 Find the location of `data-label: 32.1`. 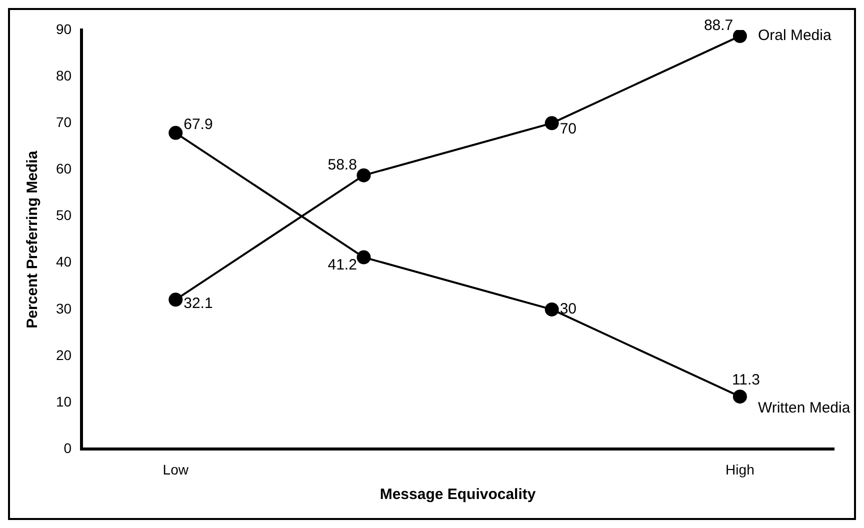

data-label: 32.1 is located at coordinates (198, 303).